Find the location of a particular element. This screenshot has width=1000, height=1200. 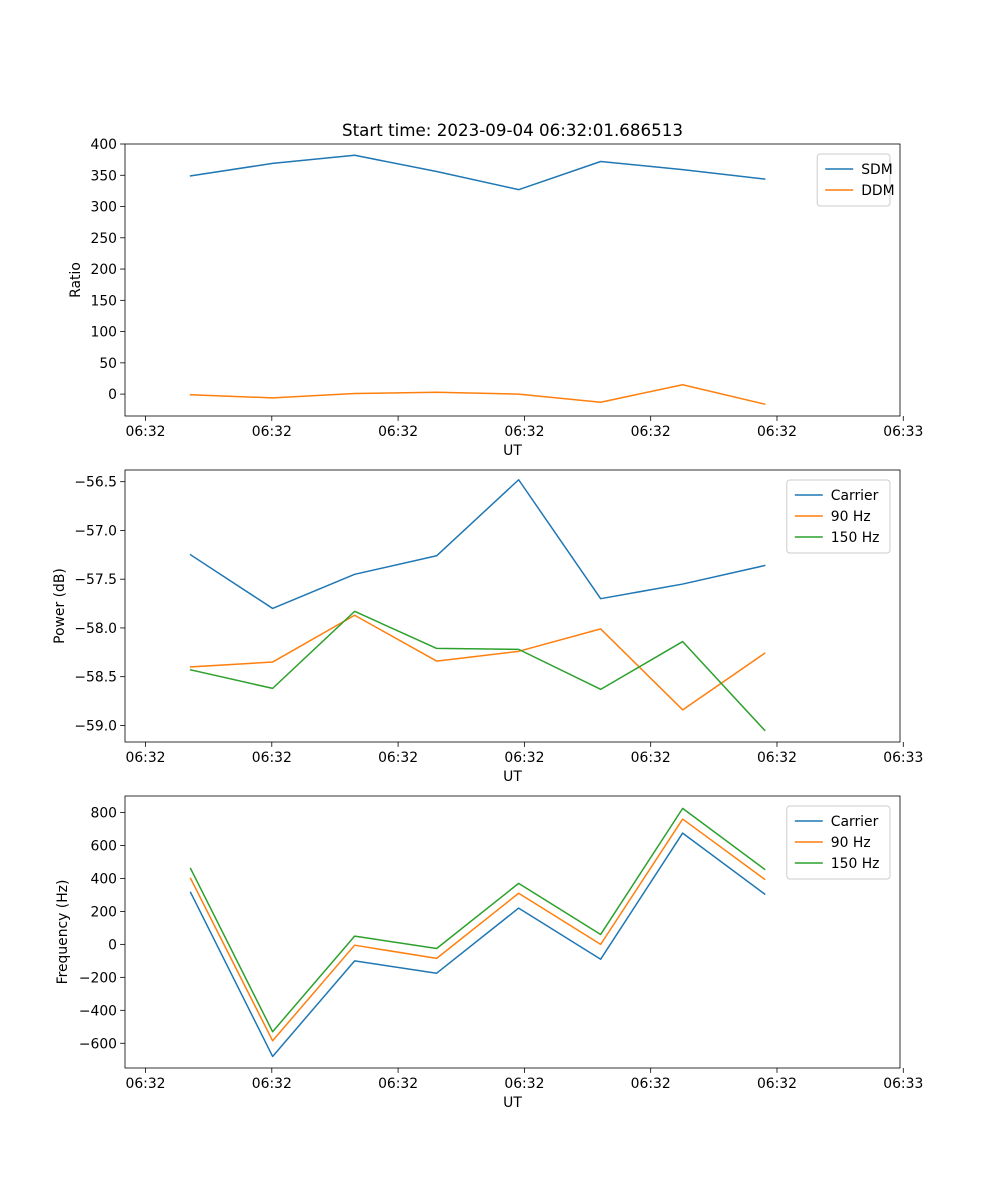

y-tick-label: −200 is located at coordinates (98, 978).